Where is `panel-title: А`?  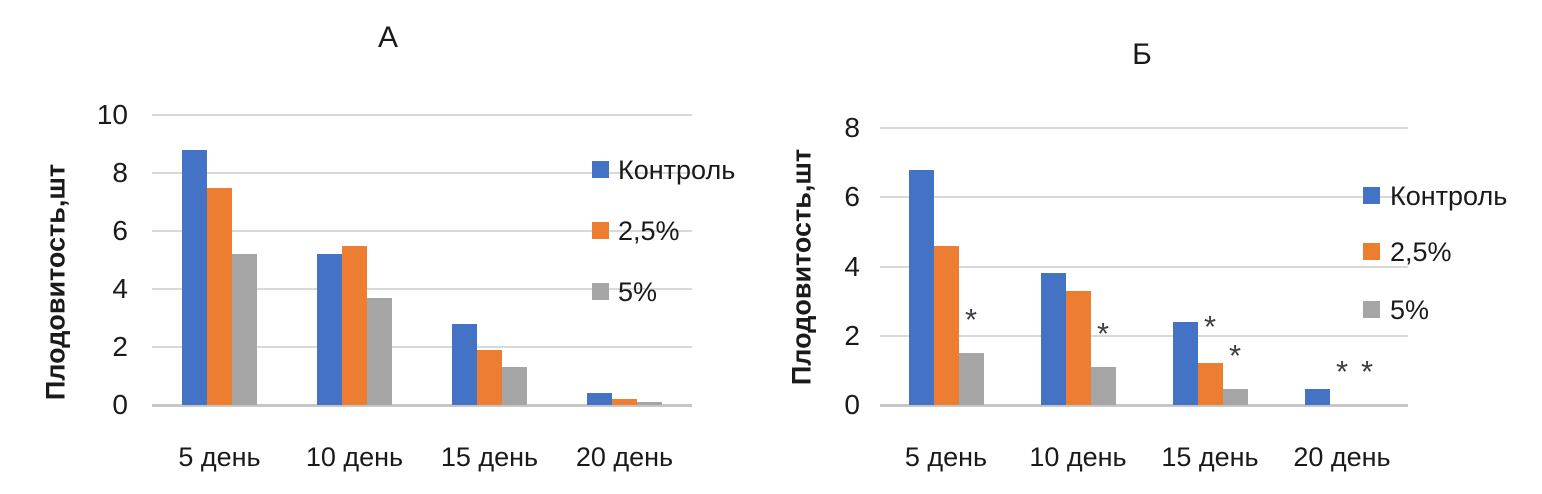
panel-title: А is located at coordinates (387, 37).